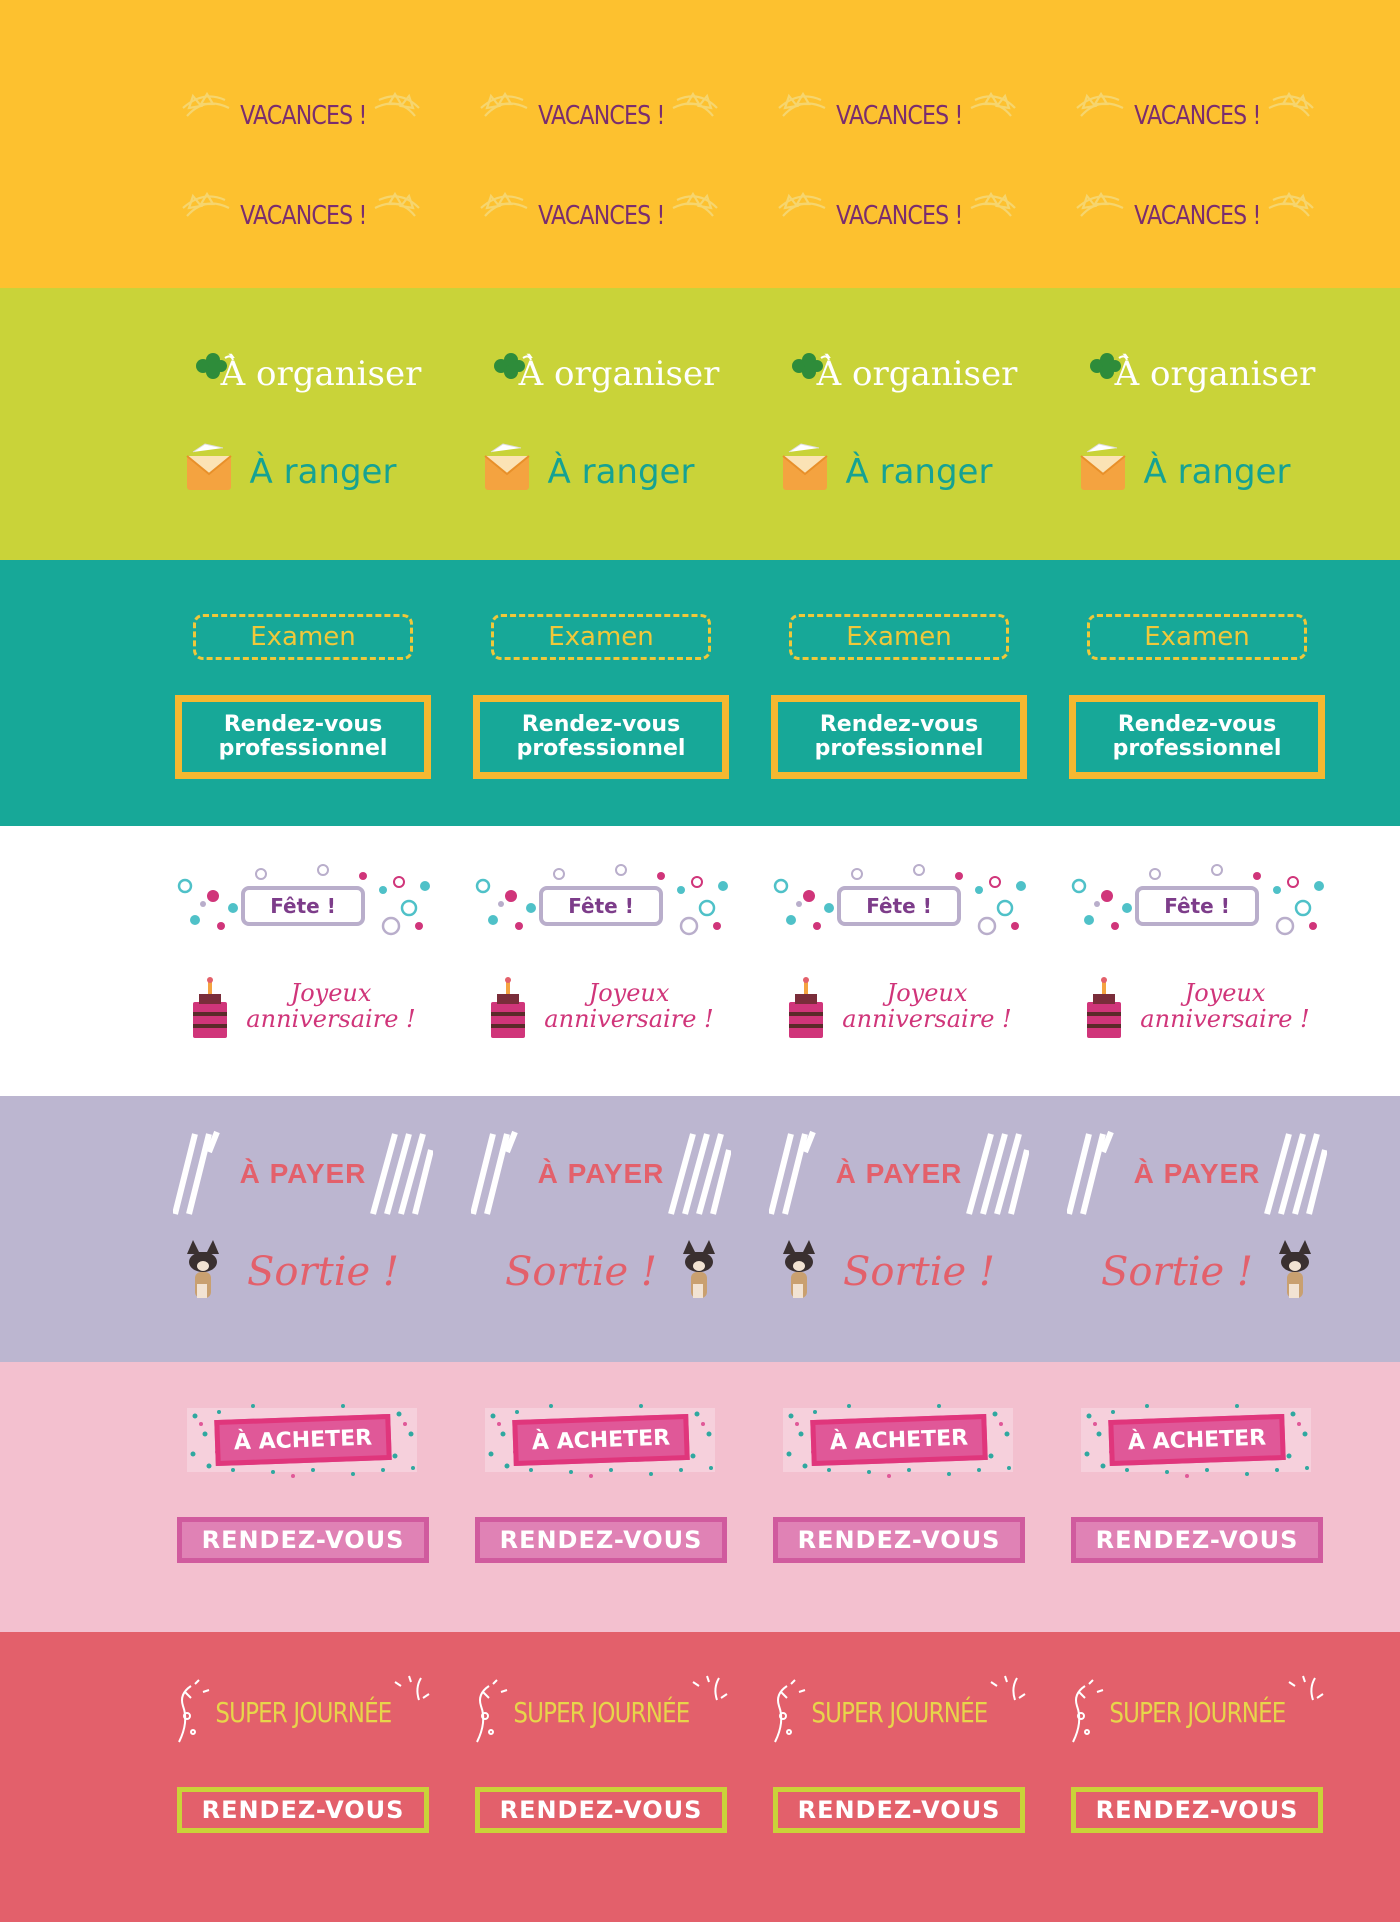 This screenshot has width=1400, height=1922. I want to click on row-vacances-2: VACANCES ! VACANCES ! VACANCES !, so click(700, 216).